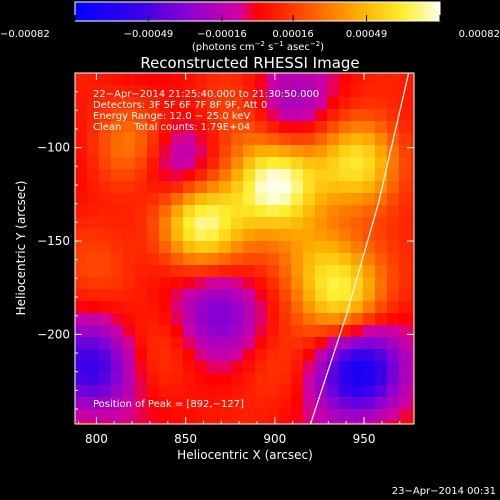 Image resolution: width=500 pixels, height=500 pixels. I want to click on annotation-counts: Total counts: 1.79E+04, so click(191, 127).